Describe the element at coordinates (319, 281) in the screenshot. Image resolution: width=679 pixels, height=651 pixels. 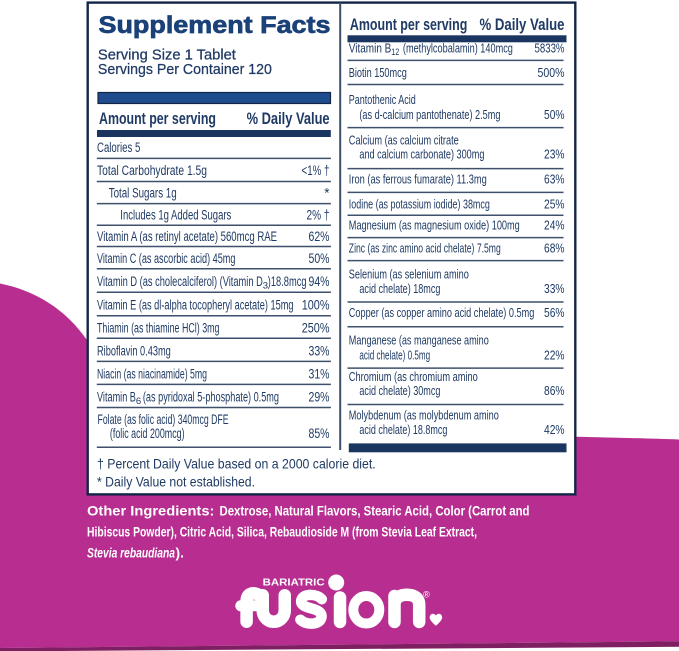
I see `svg-text: 94%` at that location.